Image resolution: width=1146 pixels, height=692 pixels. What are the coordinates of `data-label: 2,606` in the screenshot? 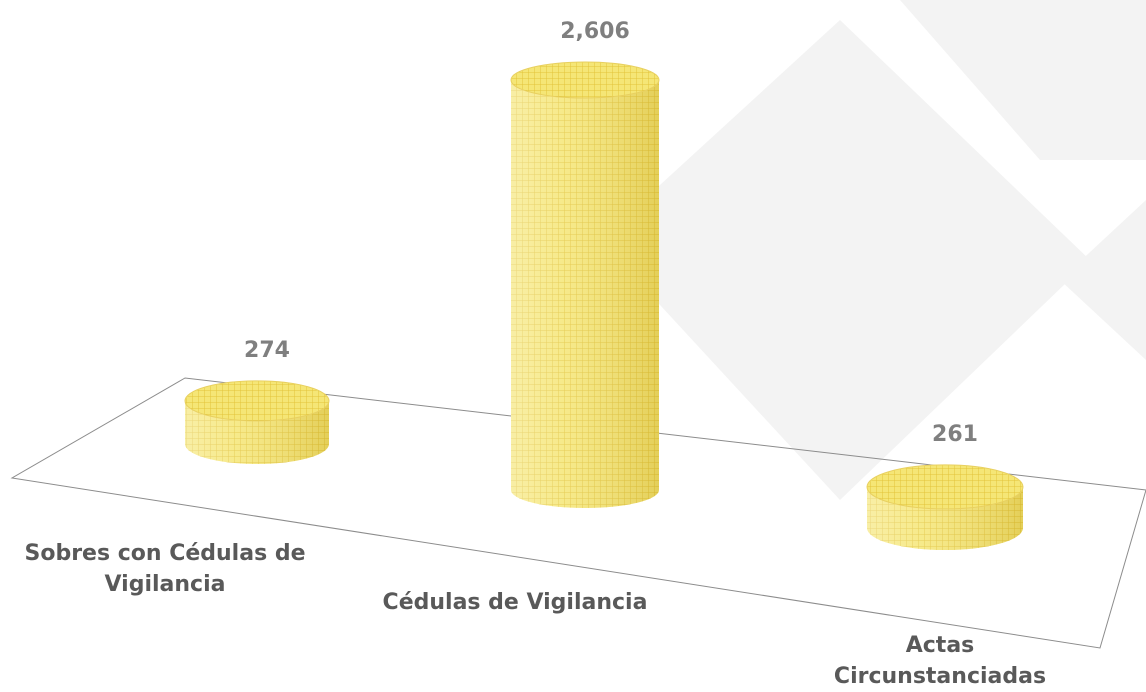 It's located at (595, 31).